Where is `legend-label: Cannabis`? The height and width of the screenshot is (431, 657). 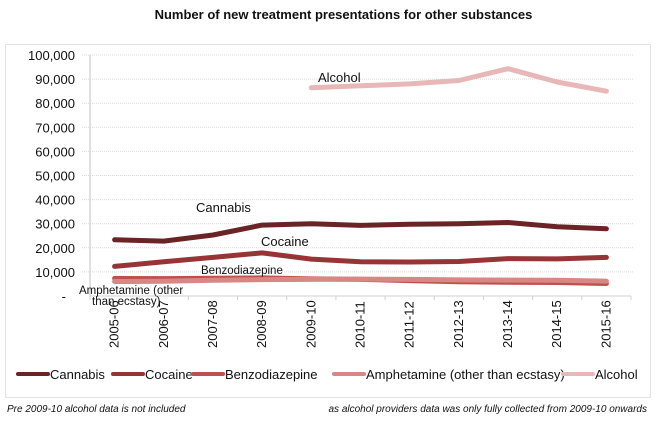
legend-label: Cannabis is located at coordinates (77, 374).